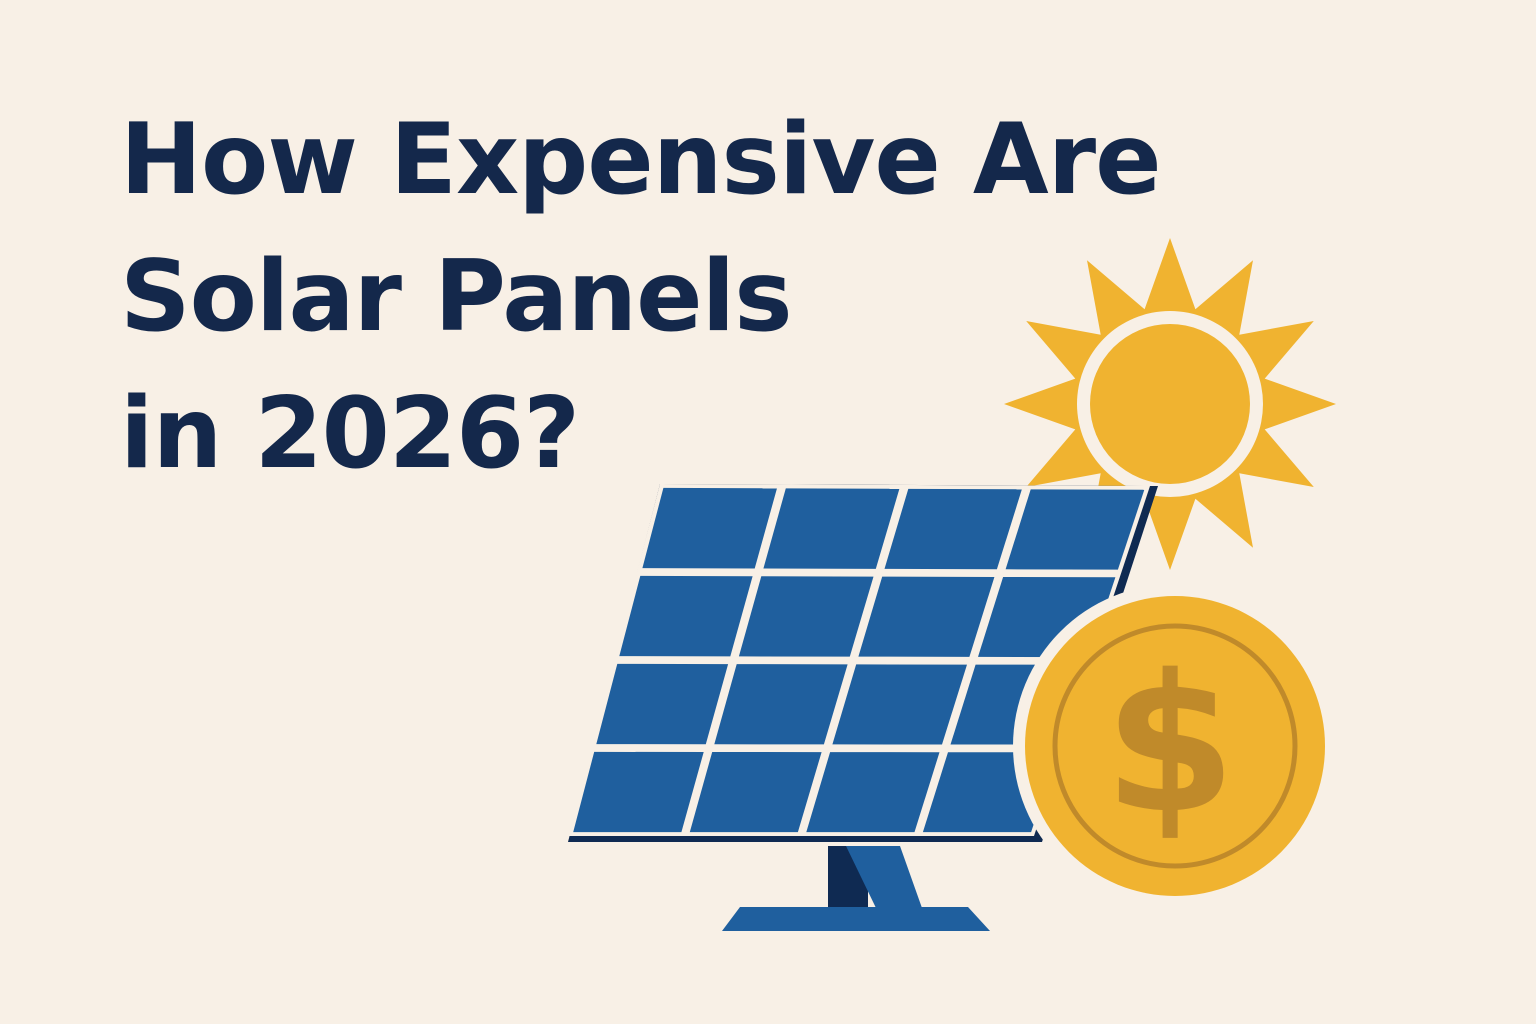  Describe the element at coordinates (641, 160) in the screenshot. I see `title-line-1: How Expensive Are` at that location.